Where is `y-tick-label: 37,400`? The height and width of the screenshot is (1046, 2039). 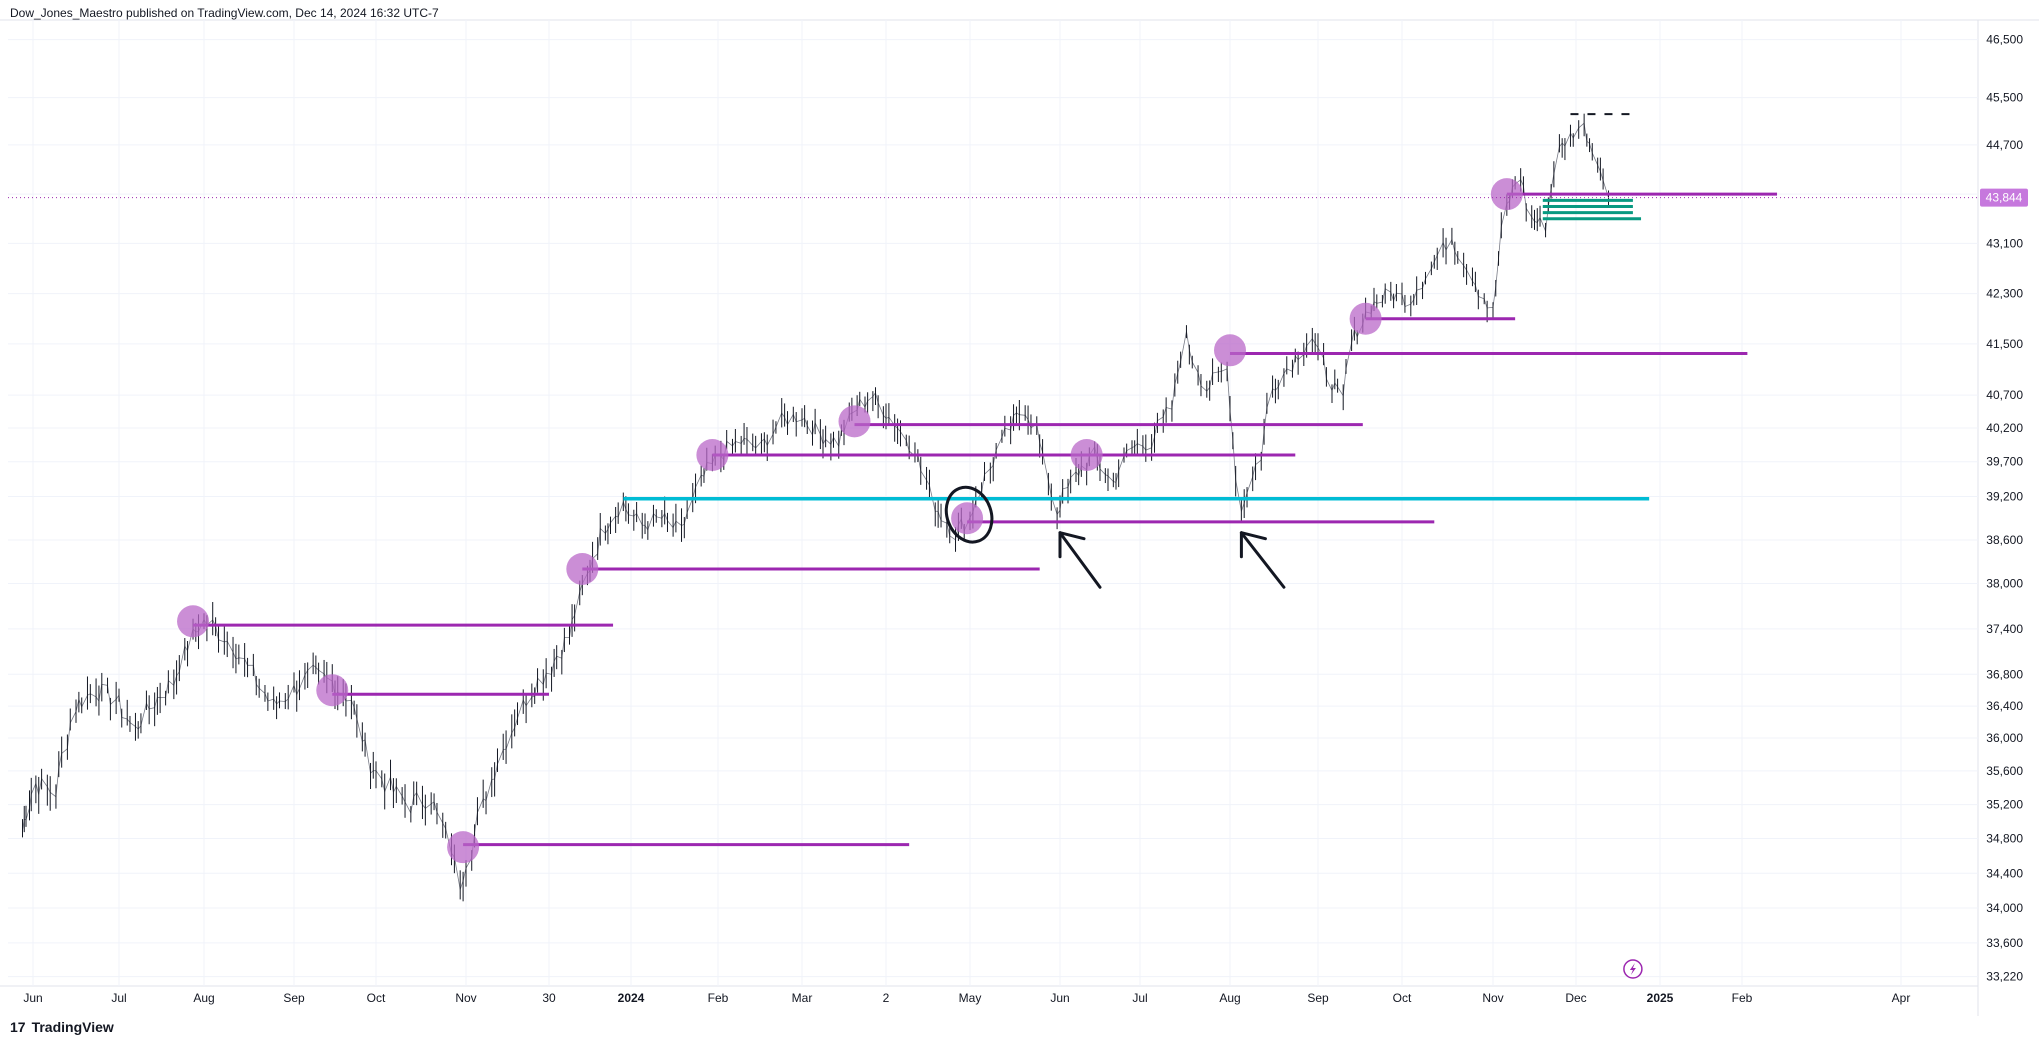 y-tick-label: 37,400 is located at coordinates (2004, 629).